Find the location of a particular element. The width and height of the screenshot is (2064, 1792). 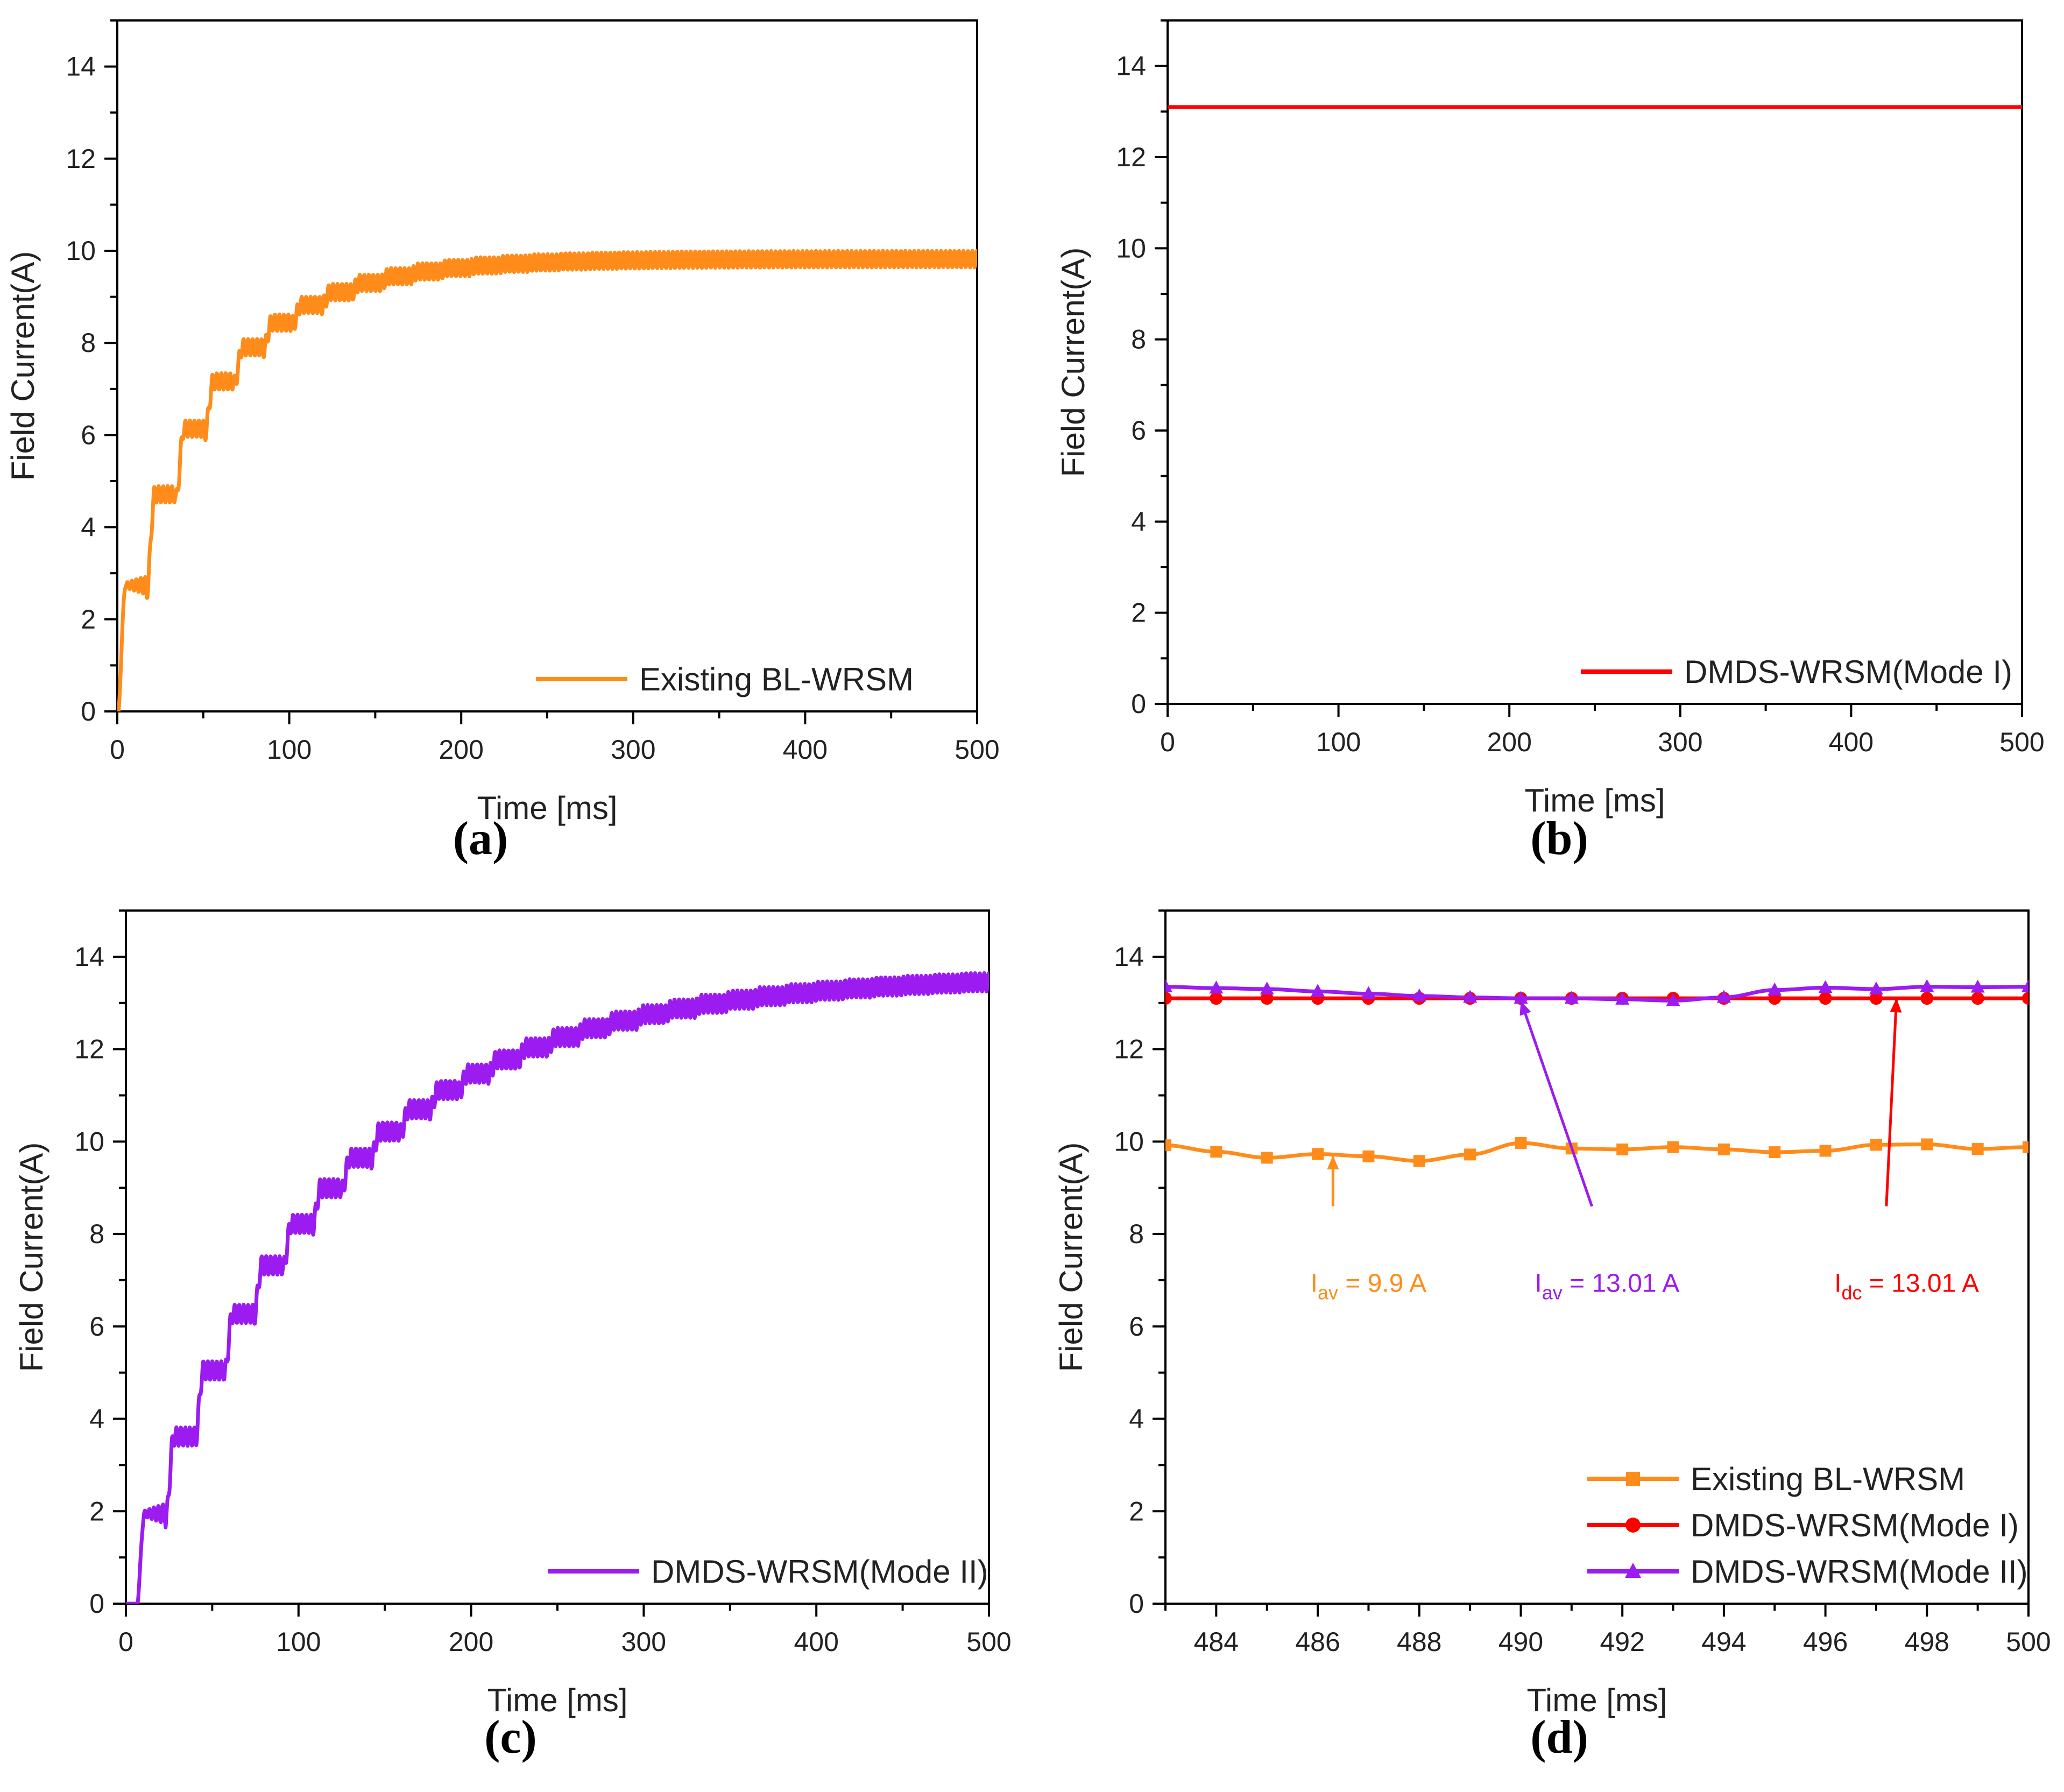

series-line-purple is located at coordinates (557, 1287).